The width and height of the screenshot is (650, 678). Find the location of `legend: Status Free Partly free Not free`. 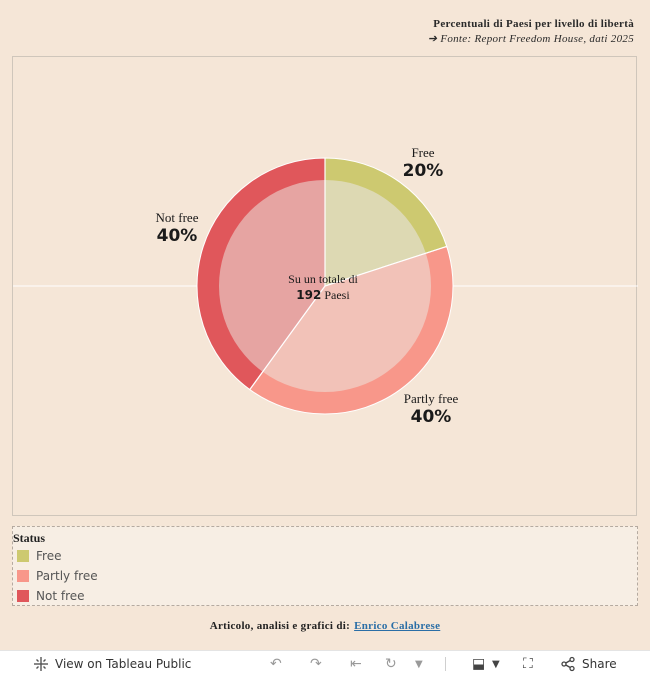

legend: Status Free Partly free Not free is located at coordinates (325, 566).